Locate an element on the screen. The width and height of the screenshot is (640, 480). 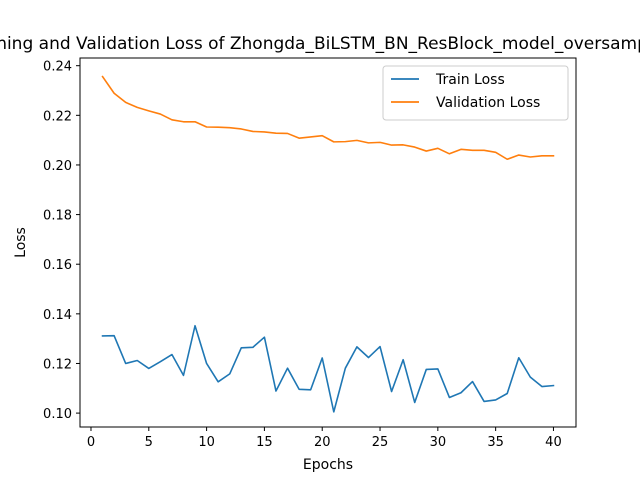
legend: Train Loss Validation Loss is located at coordinates (475, 93).